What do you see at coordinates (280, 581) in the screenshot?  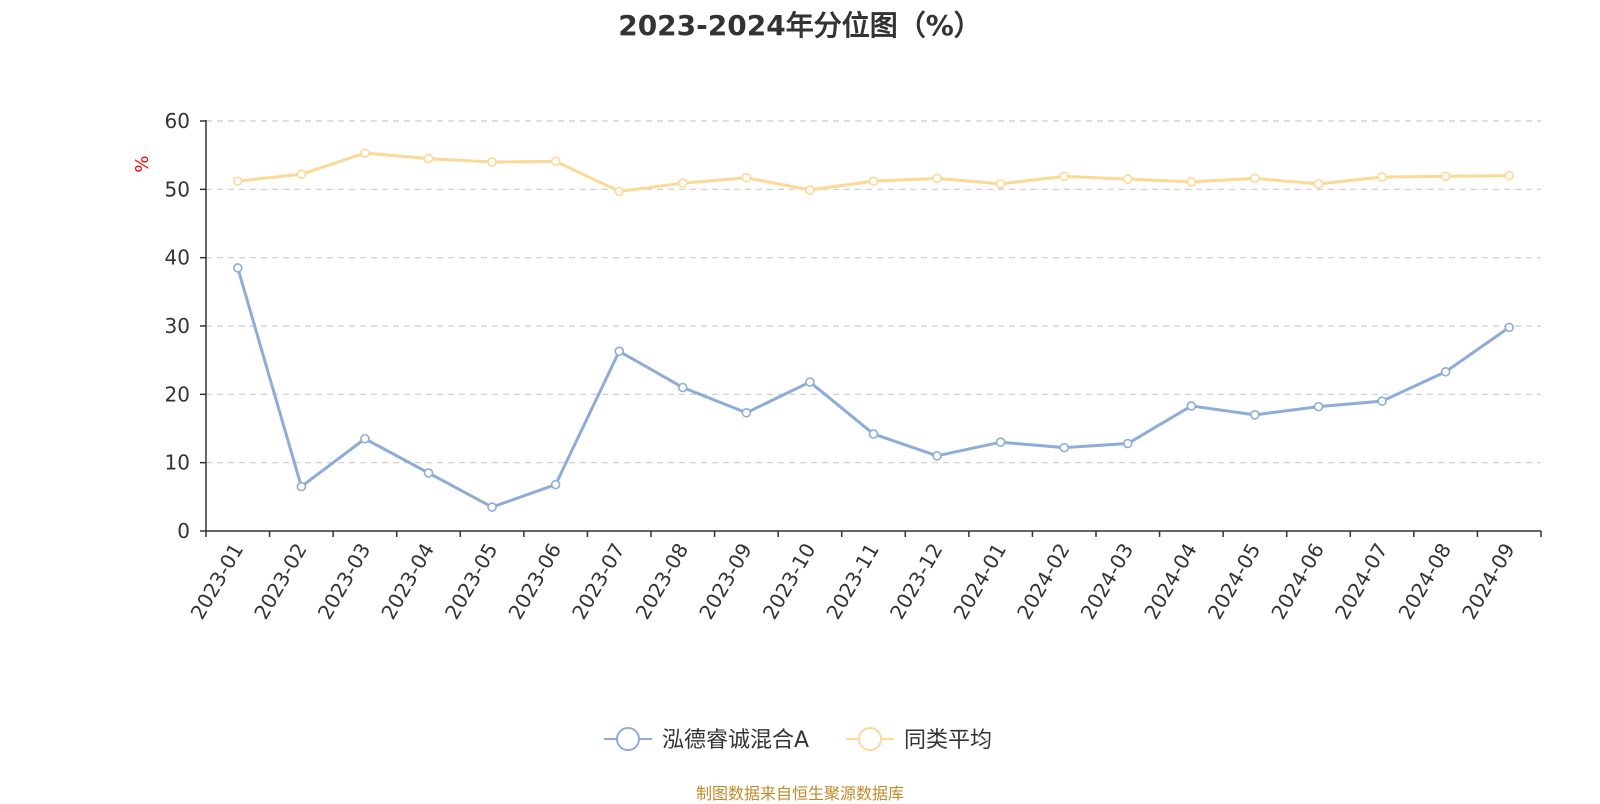 I see `x-tick-label: 2023-02` at bounding box center [280, 581].